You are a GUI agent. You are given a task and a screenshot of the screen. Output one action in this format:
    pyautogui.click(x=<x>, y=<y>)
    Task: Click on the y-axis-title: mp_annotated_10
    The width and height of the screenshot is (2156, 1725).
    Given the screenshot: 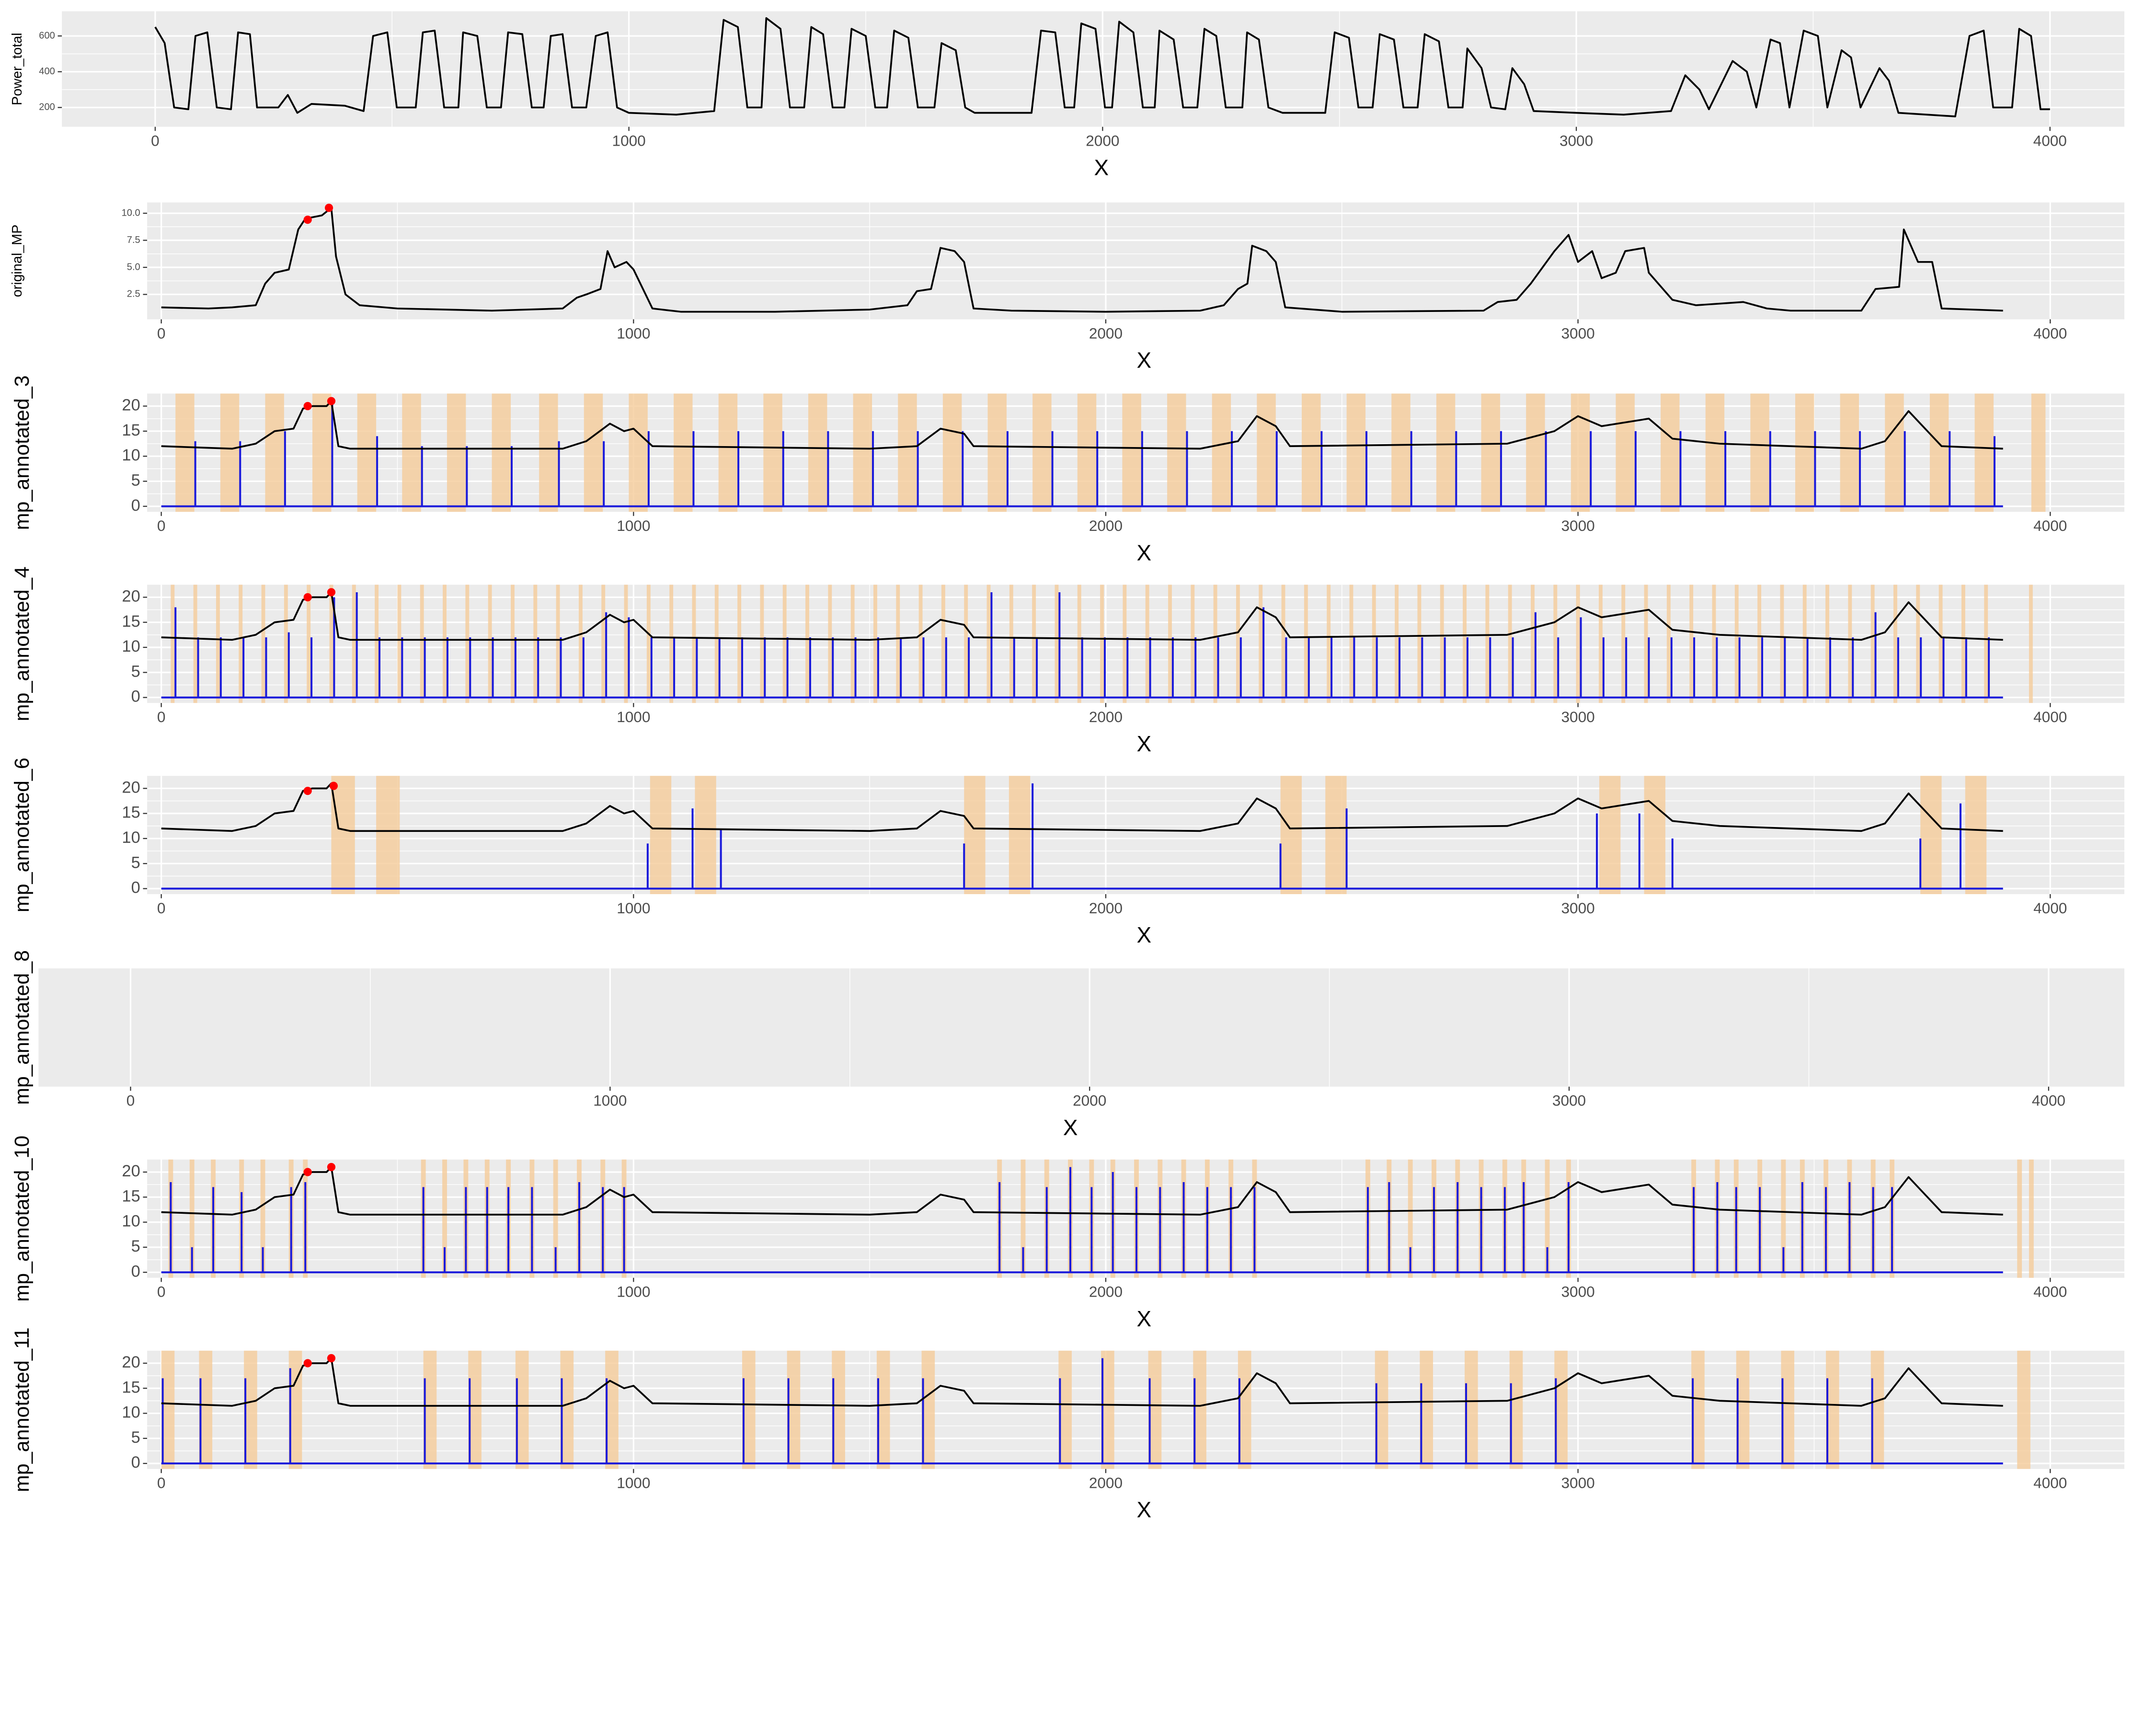 What is the action you would take?
    pyautogui.click(x=22, y=1219)
    